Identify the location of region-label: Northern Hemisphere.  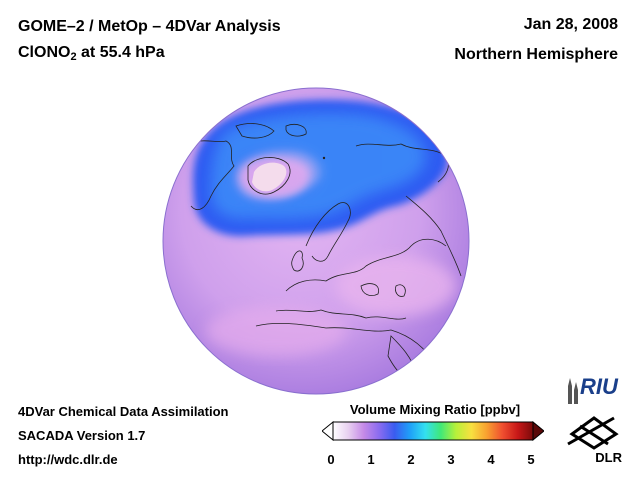
(536, 54).